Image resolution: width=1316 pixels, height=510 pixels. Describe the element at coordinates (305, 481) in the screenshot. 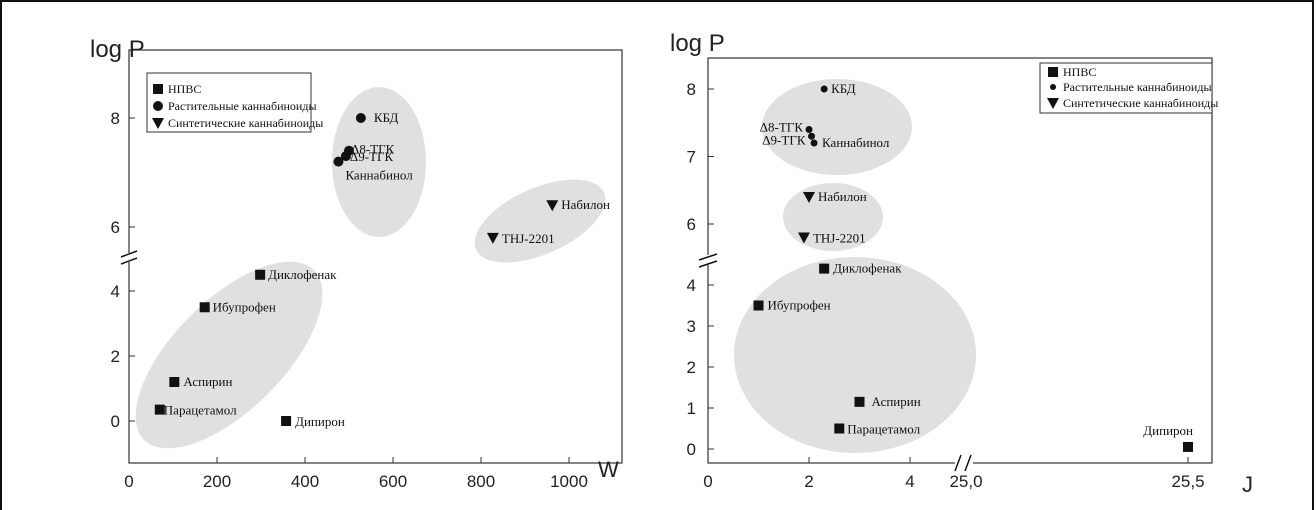

I see `x-tick-label: 400` at that location.